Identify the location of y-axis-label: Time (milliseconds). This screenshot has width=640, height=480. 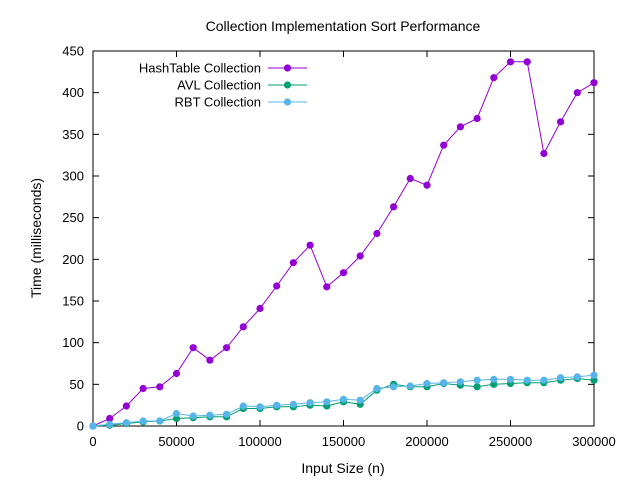
(36, 238).